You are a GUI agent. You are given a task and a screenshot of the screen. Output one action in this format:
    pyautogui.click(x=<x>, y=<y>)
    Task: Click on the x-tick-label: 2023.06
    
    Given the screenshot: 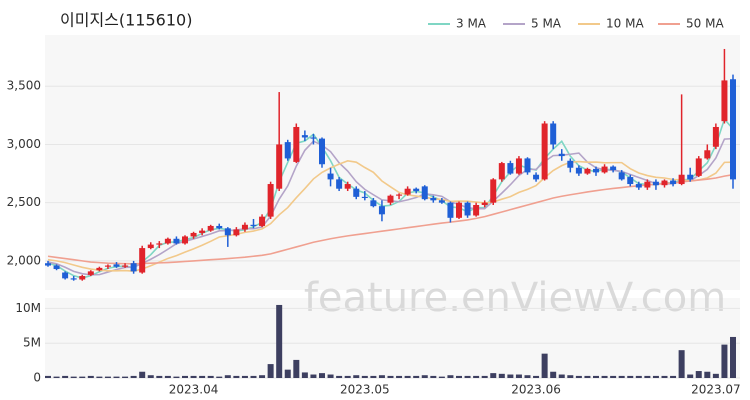 What is the action you would take?
    pyautogui.click(x=536, y=390)
    